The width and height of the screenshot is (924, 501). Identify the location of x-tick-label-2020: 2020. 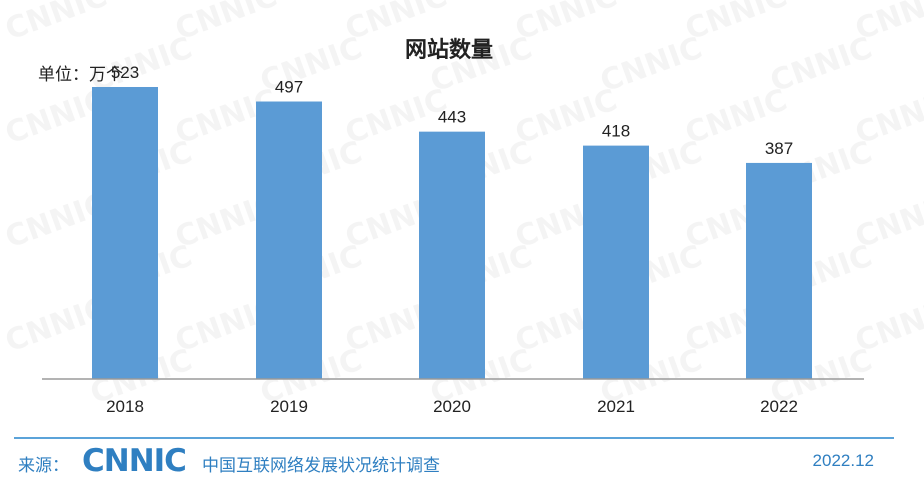
(452, 406).